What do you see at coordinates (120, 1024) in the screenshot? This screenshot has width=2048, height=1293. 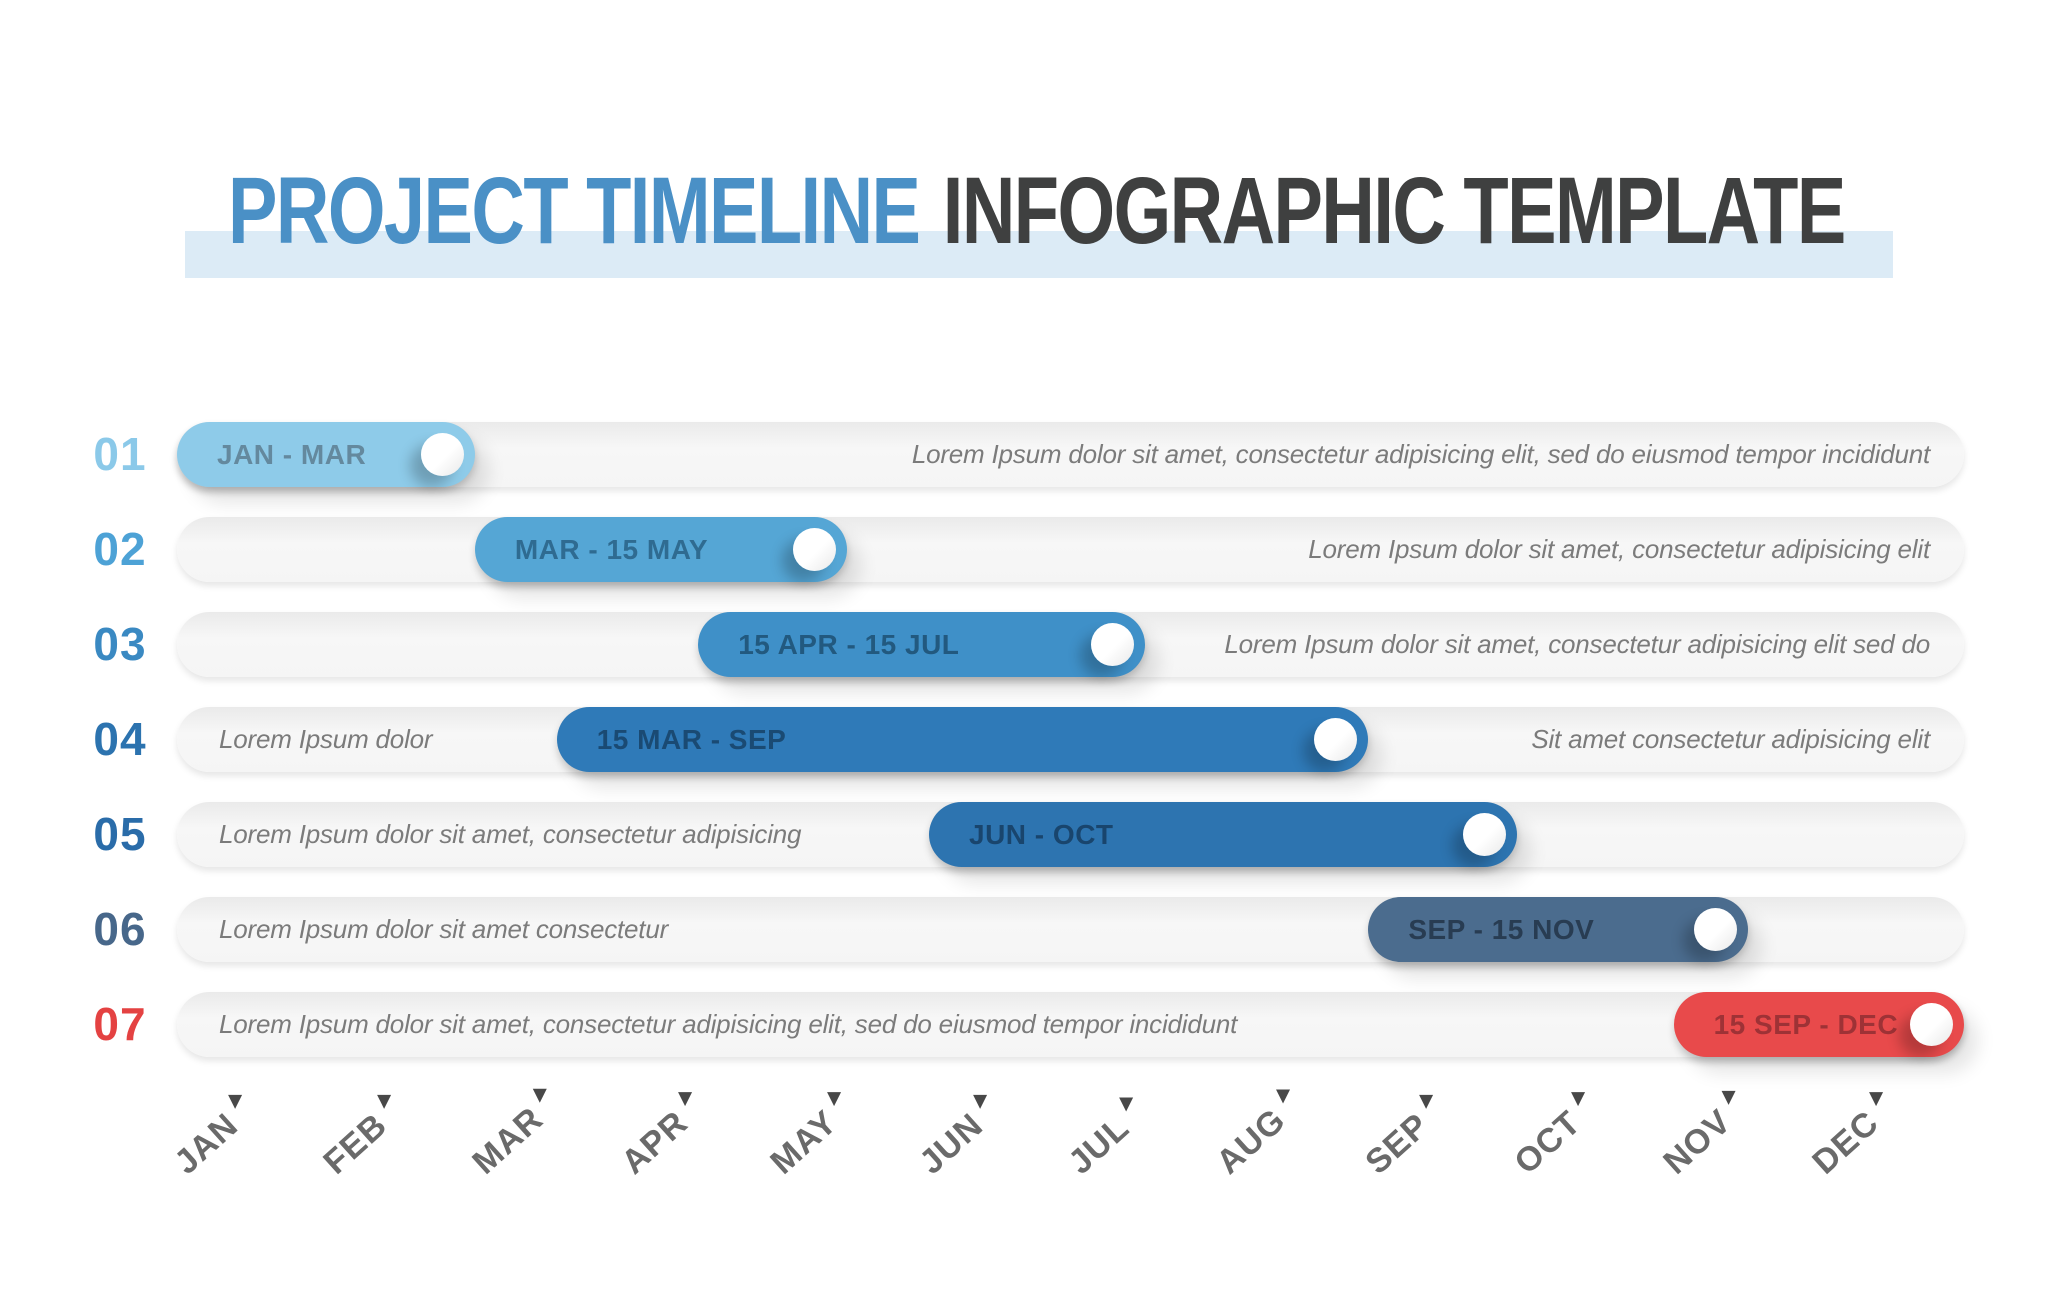 I see `row-number: 07` at bounding box center [120, 1024].